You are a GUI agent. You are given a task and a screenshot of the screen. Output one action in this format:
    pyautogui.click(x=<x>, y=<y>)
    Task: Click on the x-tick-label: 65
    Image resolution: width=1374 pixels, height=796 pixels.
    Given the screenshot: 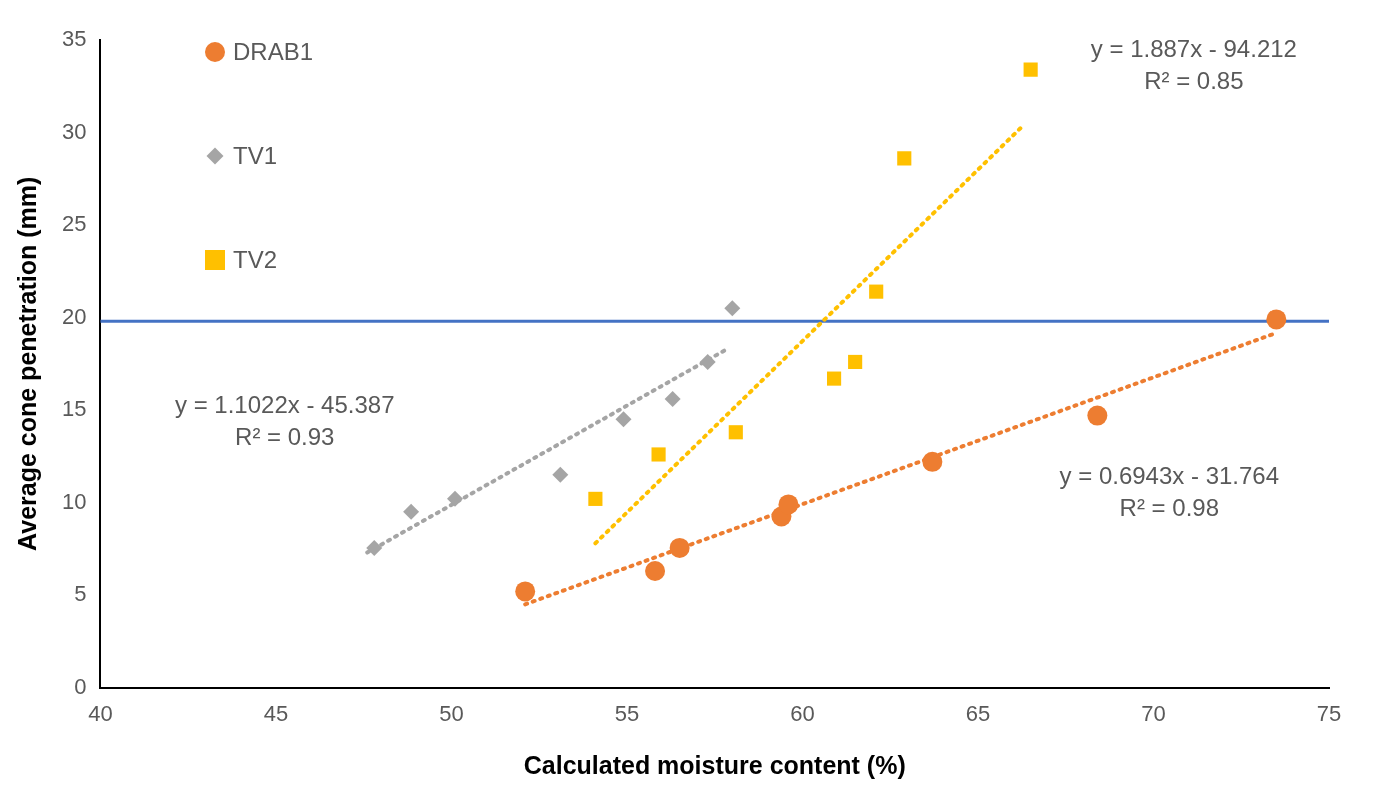 What is the action you would take?
    pyautogui.click(x=978, y=713)
    